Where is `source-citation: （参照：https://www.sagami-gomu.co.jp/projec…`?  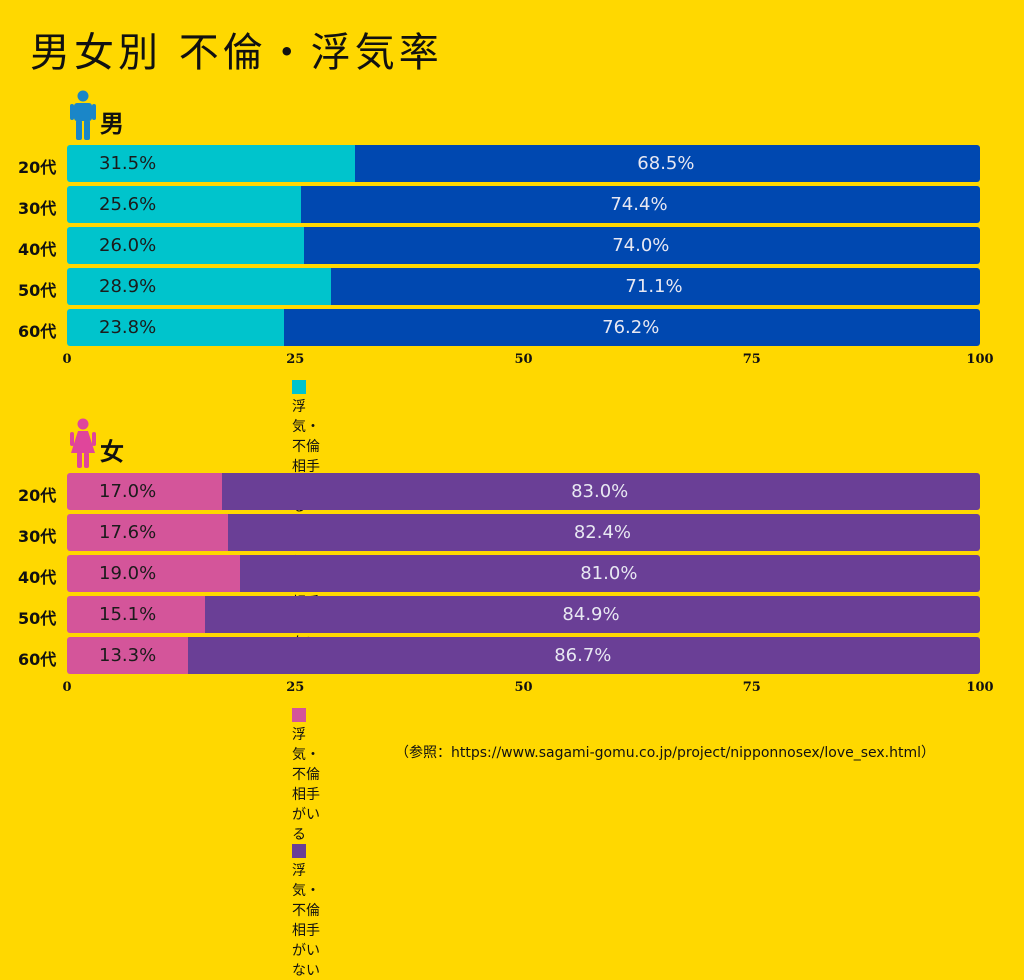
source-citation: （参照：https://www.sagami-gomu.co.jp/projec… is located at coordinates (665, 753).